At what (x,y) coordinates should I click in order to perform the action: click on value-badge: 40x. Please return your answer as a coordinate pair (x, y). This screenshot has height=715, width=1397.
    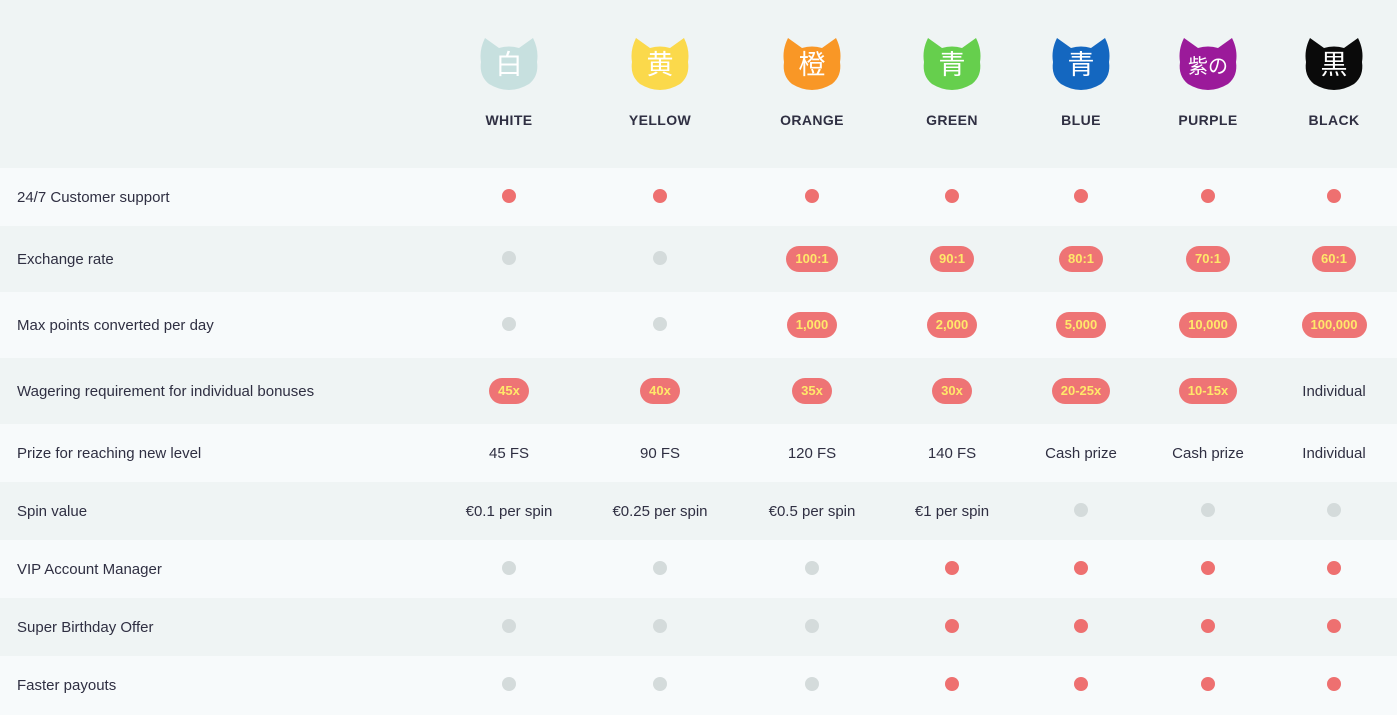
    Looking at the image, I should click on (660, 391).